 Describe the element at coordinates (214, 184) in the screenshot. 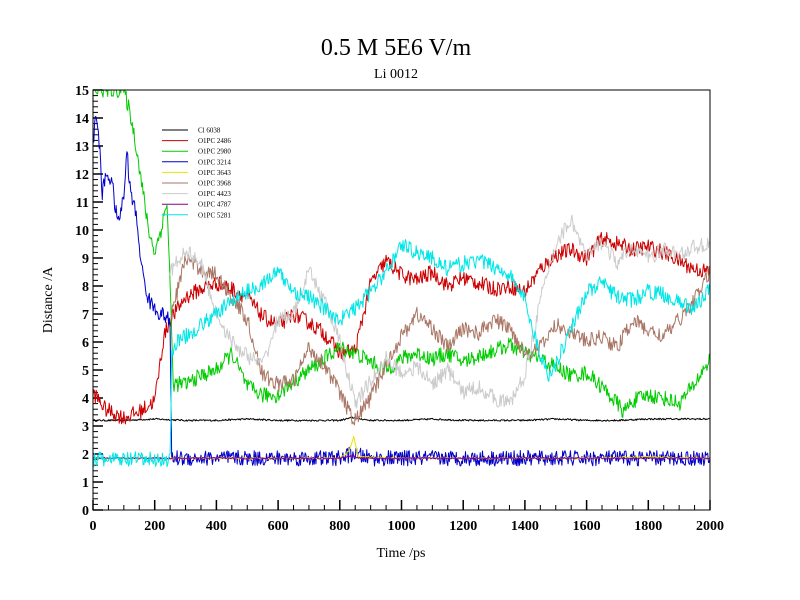

I see `legend-label: O1PC 3968` at that location.